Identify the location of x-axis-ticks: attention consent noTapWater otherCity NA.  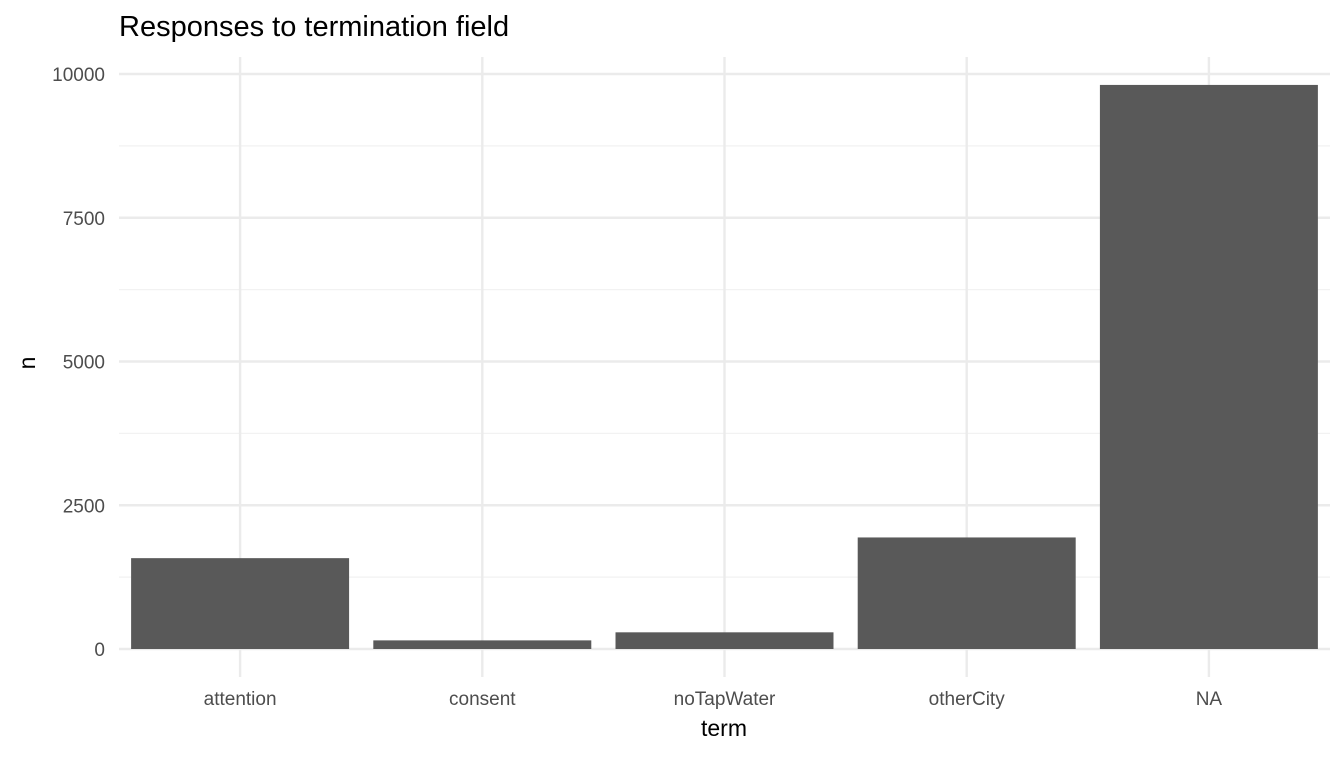
(713, 699).